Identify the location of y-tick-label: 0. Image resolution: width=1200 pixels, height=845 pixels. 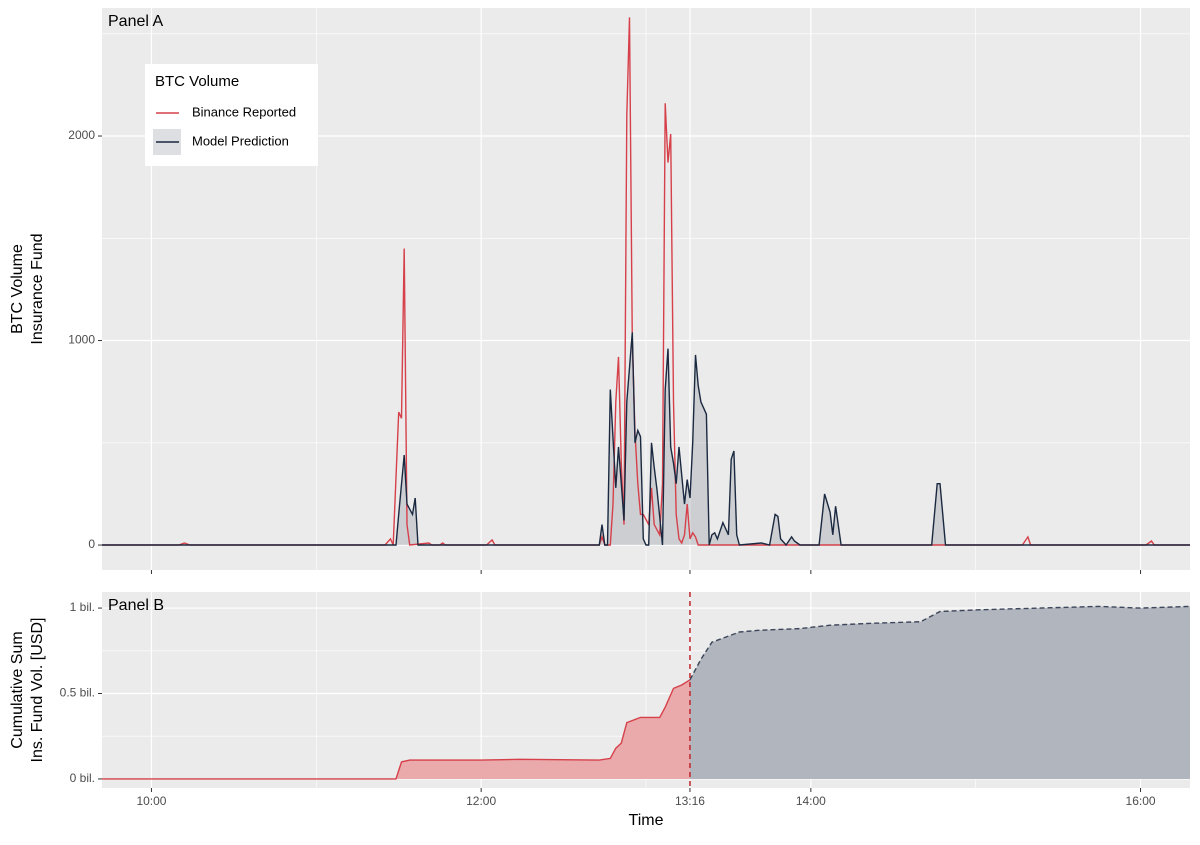
(91, 544).